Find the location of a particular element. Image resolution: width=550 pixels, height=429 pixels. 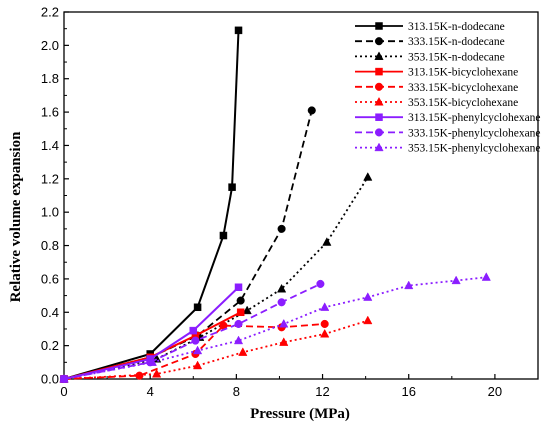

y-tick-label: 1.6 is located at coordinates (50, 112).